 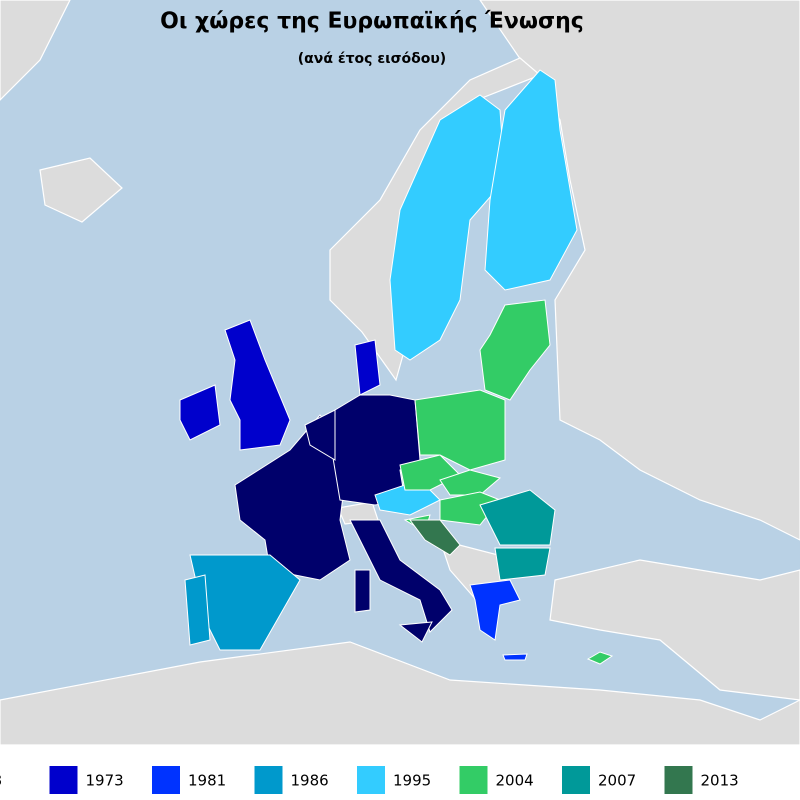 I want to click on legend-label: 1981, so click(x=207, y=781).